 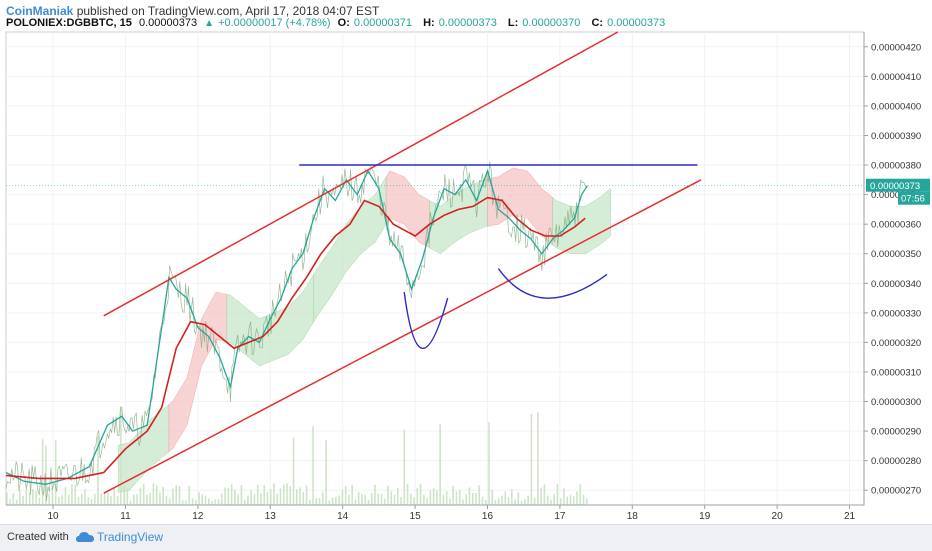 What do you see at coordinates (914, 198) in the screenshot?
I see `countdown-box` at bounding box center [914, 198].